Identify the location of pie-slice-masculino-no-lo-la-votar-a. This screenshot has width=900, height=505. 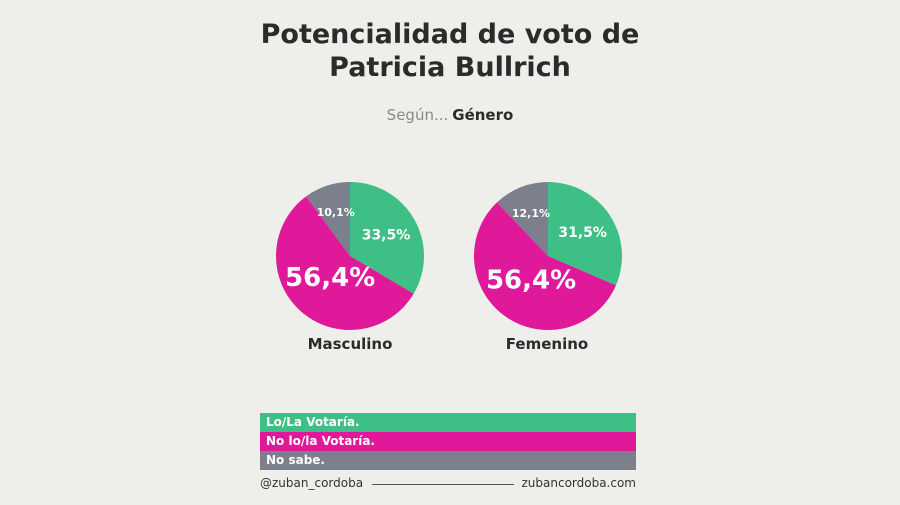
(344, 263).